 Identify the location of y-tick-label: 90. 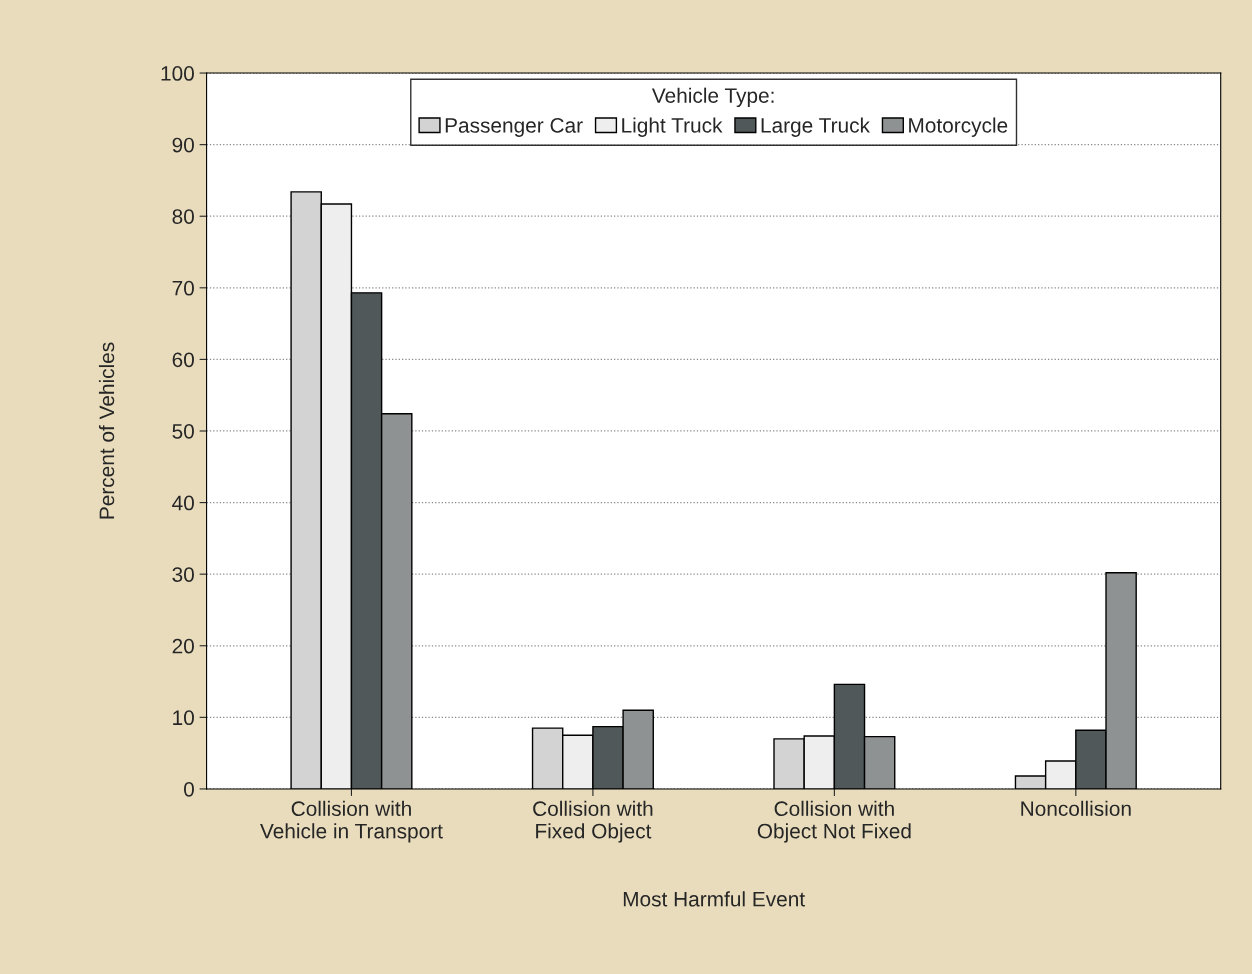
(183, 145).